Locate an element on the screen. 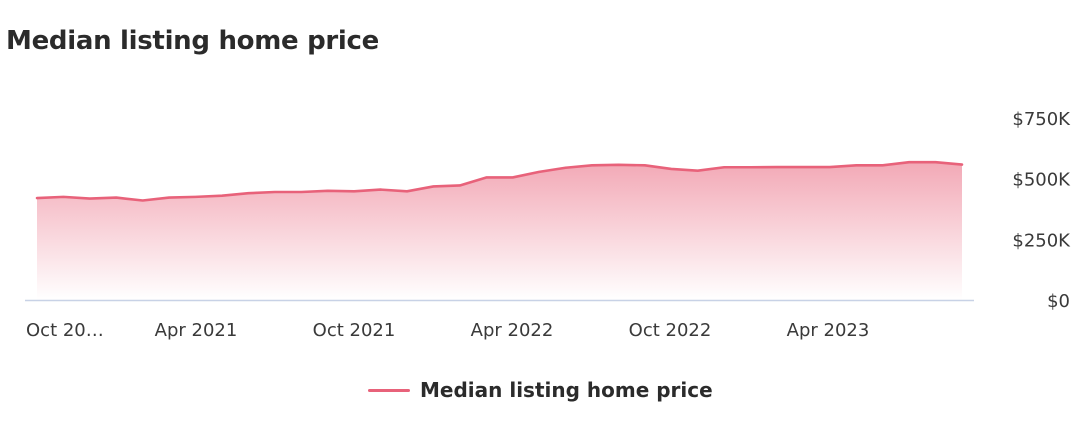  x-tick-label: Apr 2023 is located at coordinates (828, 330).